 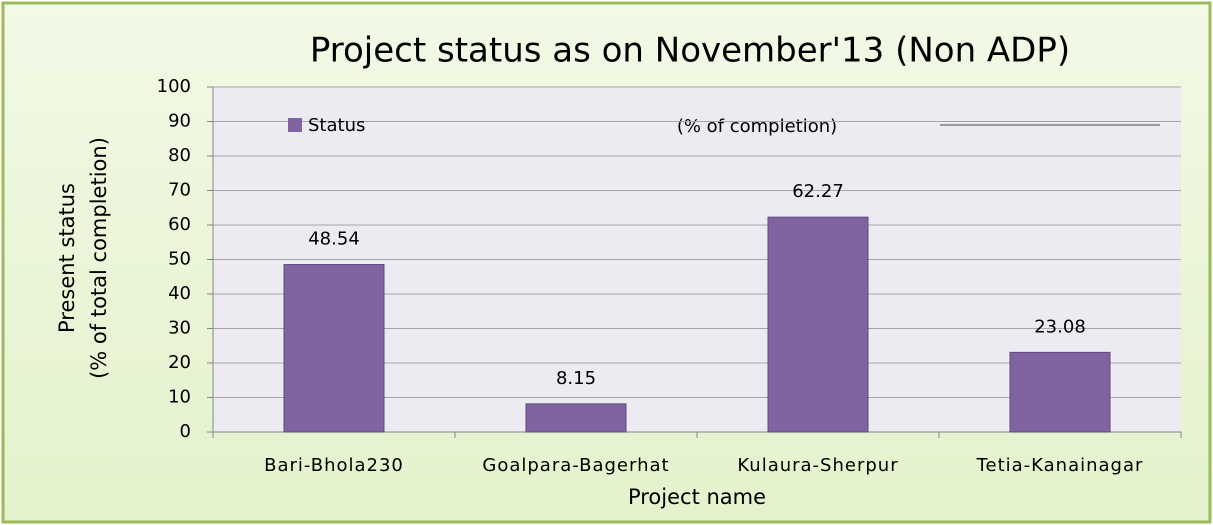 I want to click on y-tick-label: 100, so click(x=174, y=86).